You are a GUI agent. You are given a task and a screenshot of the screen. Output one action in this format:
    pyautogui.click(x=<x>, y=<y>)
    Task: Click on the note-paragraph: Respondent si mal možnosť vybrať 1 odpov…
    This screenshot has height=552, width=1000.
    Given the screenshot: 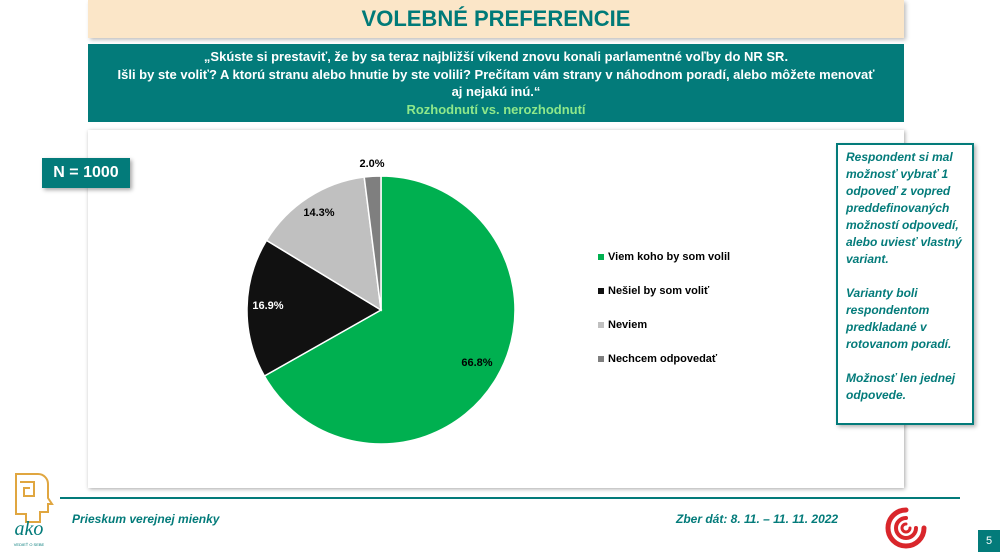 What is the action you would take?
    pyautogui.click(x=904, y=208)
    